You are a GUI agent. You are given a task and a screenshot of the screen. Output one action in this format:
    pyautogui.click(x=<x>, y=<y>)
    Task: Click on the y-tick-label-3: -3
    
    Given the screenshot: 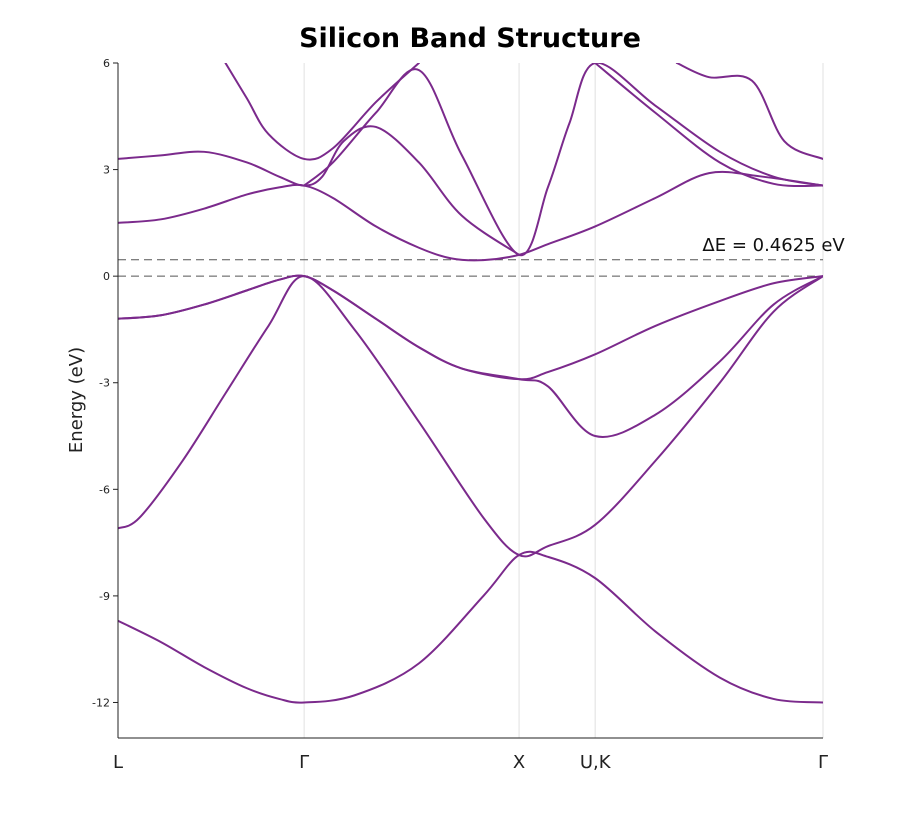 What is the action you would take?
    pyautogui.click(x=104, y=383)
    